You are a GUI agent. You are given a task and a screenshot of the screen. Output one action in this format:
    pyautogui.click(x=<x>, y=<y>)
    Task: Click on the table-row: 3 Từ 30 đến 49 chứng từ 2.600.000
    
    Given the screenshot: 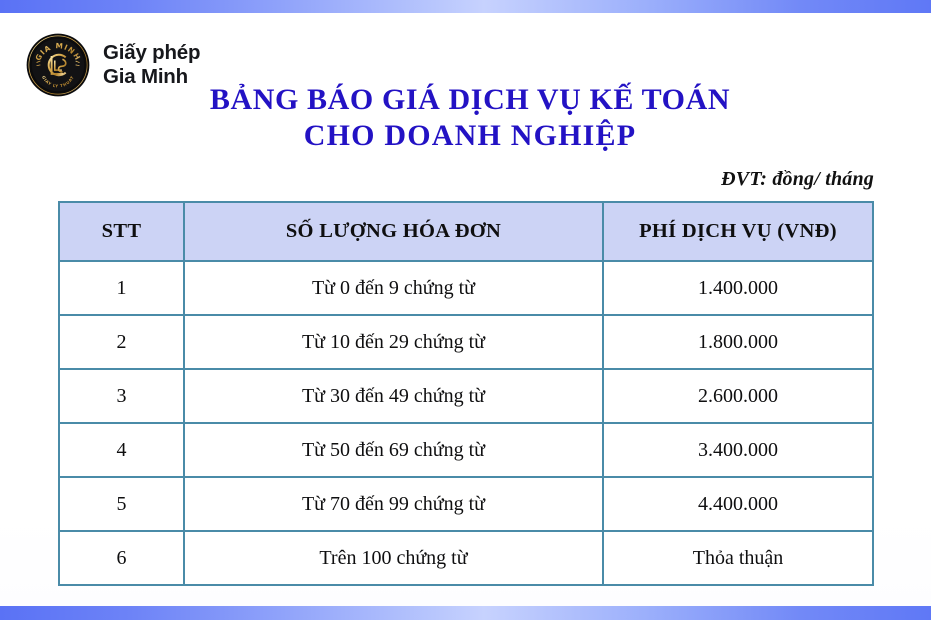 What is the action you would take?
    pyautogui.click(x=466, y=396)
    